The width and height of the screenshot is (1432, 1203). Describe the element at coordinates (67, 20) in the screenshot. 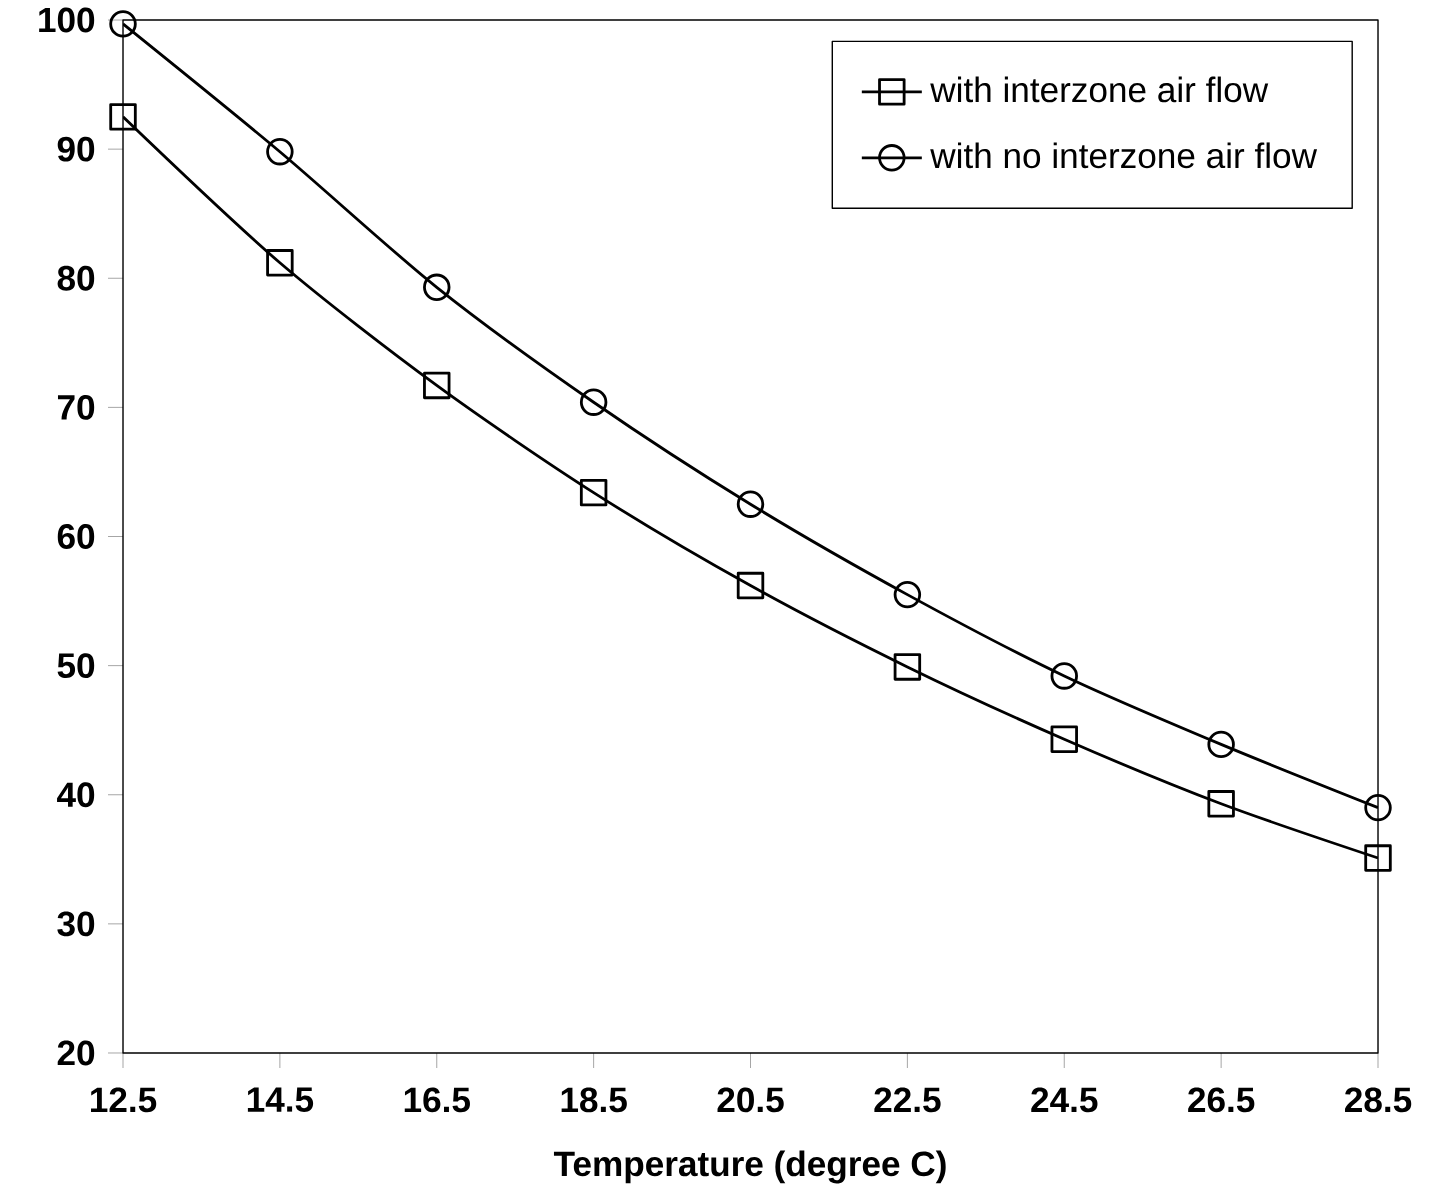

I see `y-tick-label: 100` at that location.